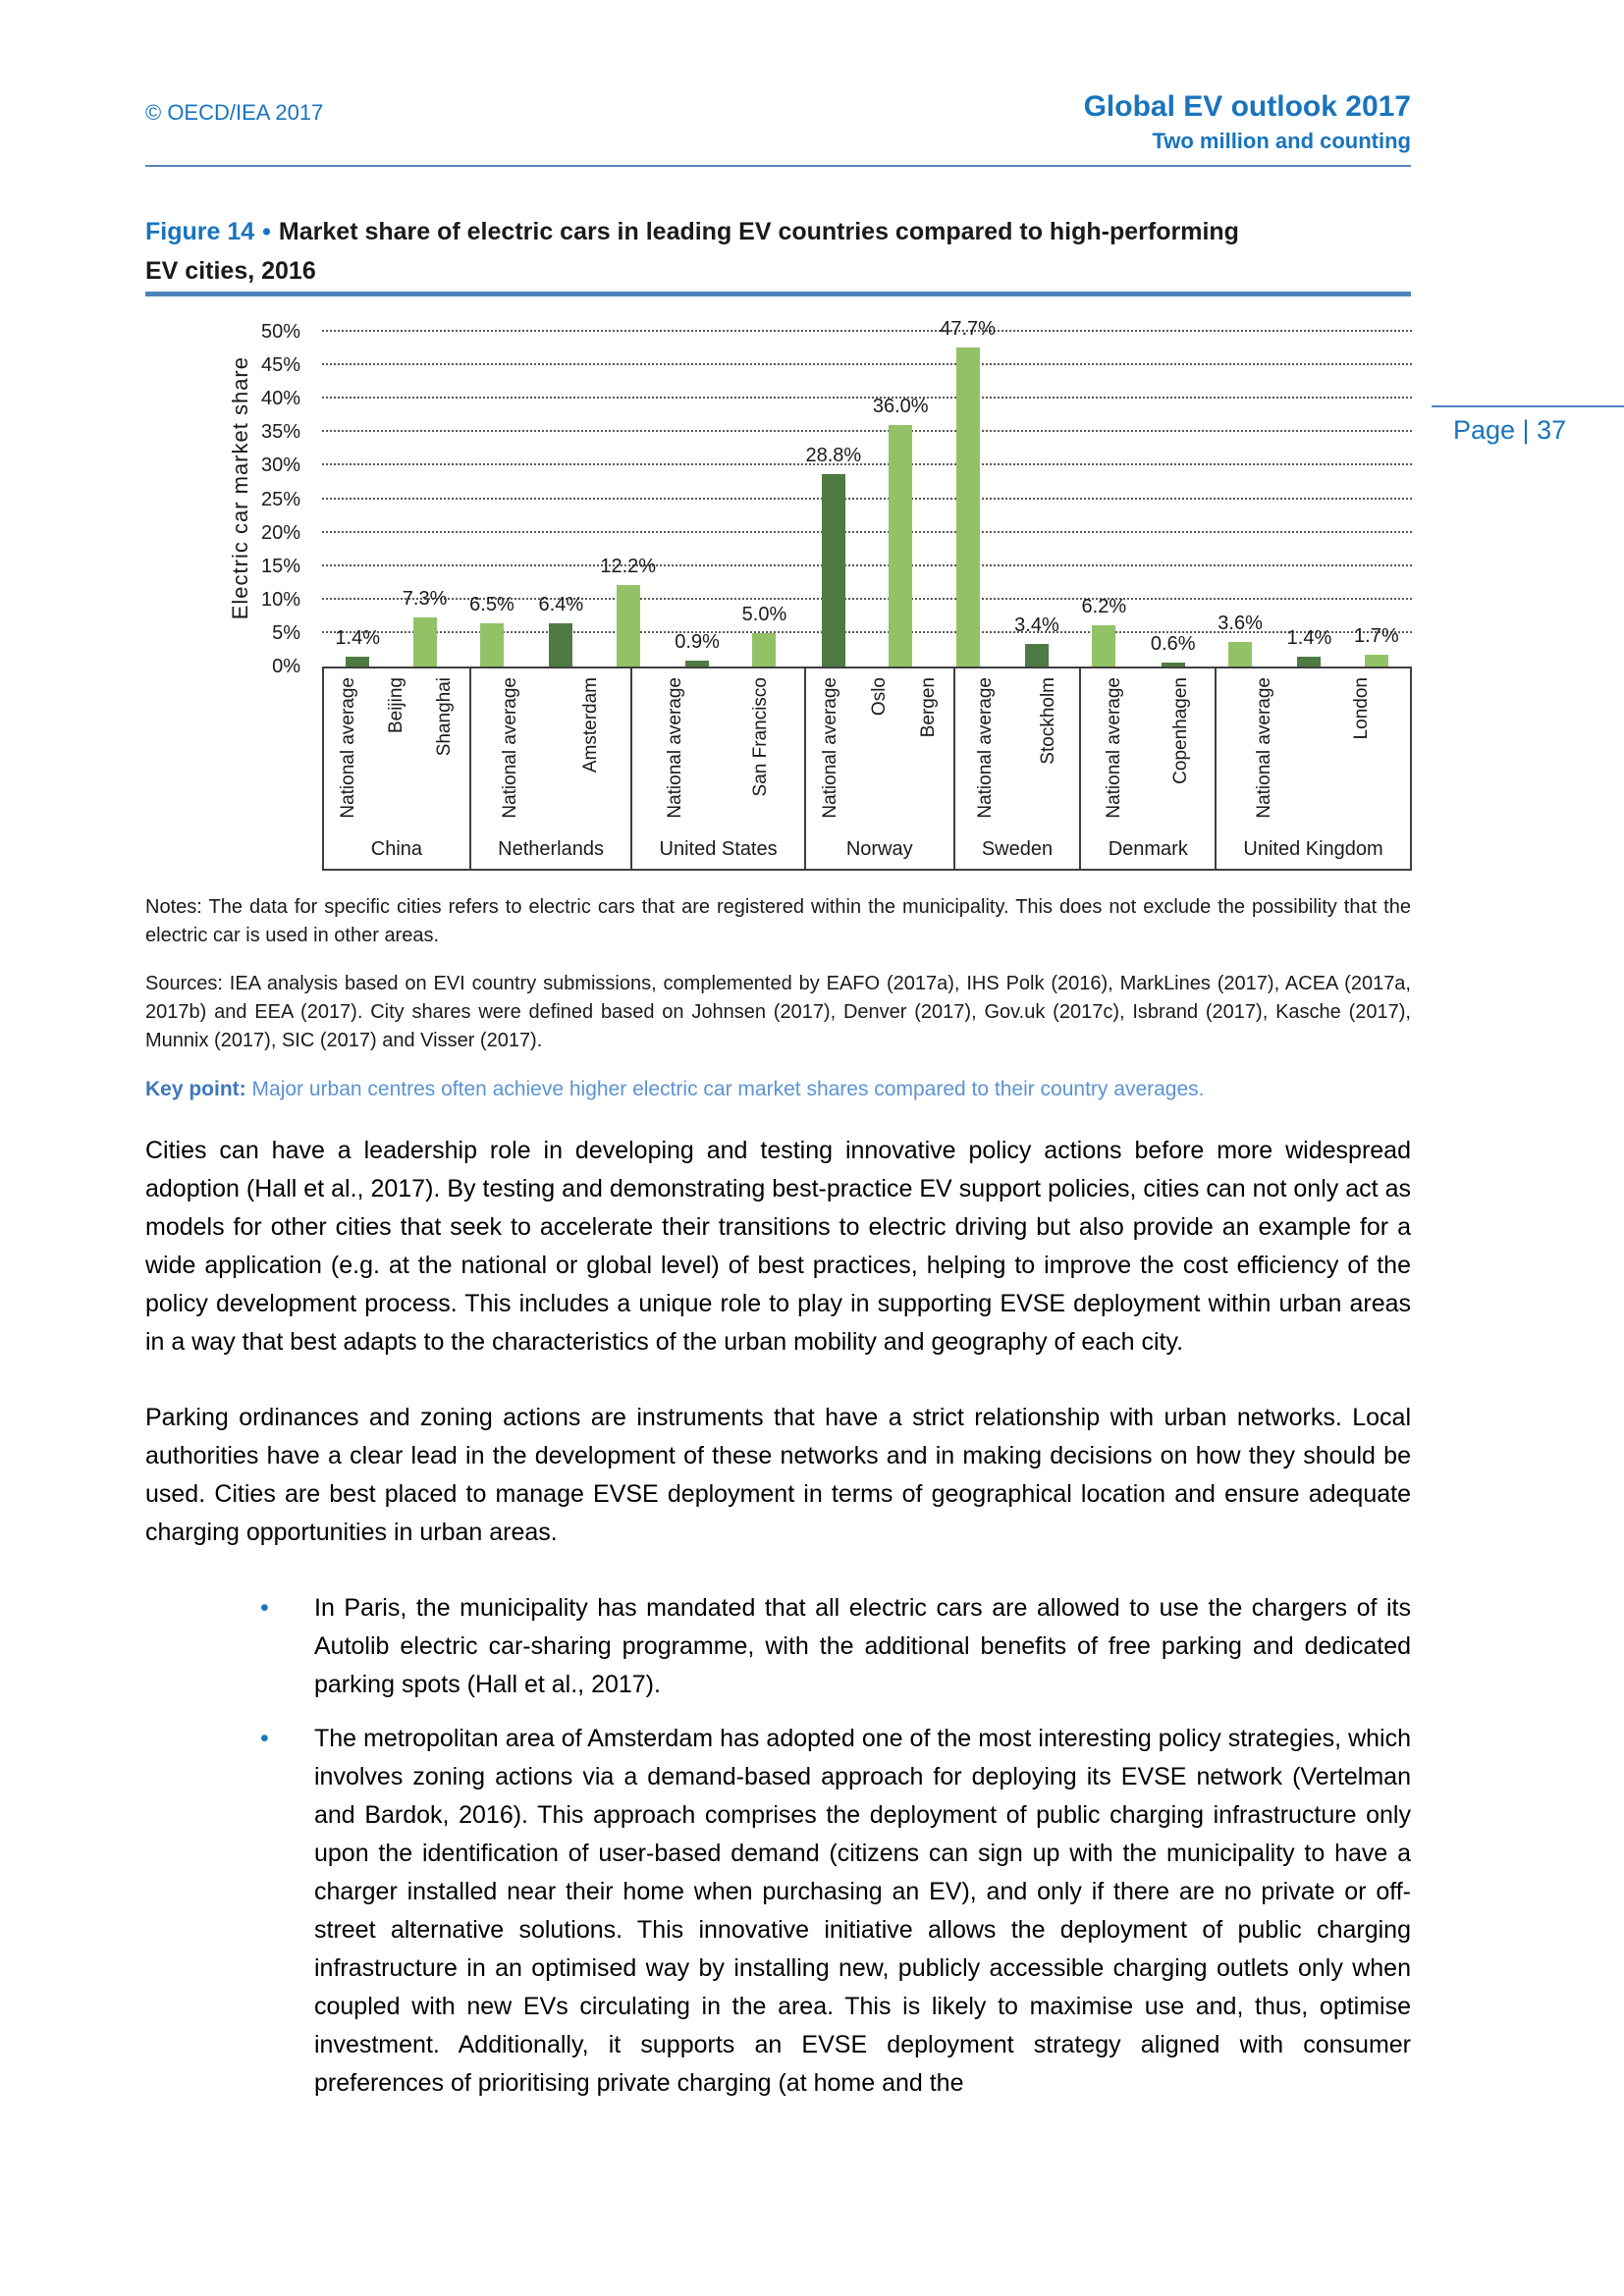  What do you see at coordinates (560, 489) in the screenshot?
I see `bar-column: 6.4%` at bounding box center [560, 489].